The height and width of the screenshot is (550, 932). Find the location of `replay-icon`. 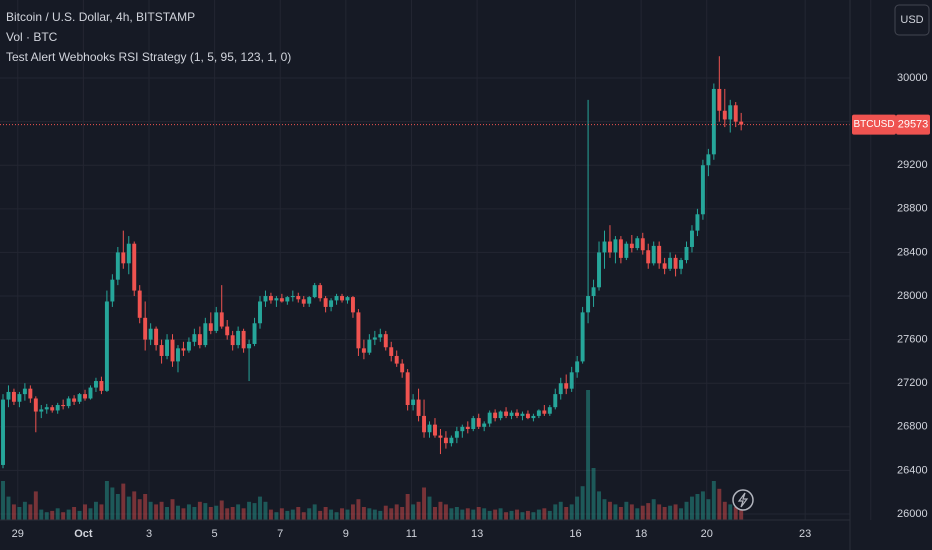

replay-icon is located at coordinates (743, 500).